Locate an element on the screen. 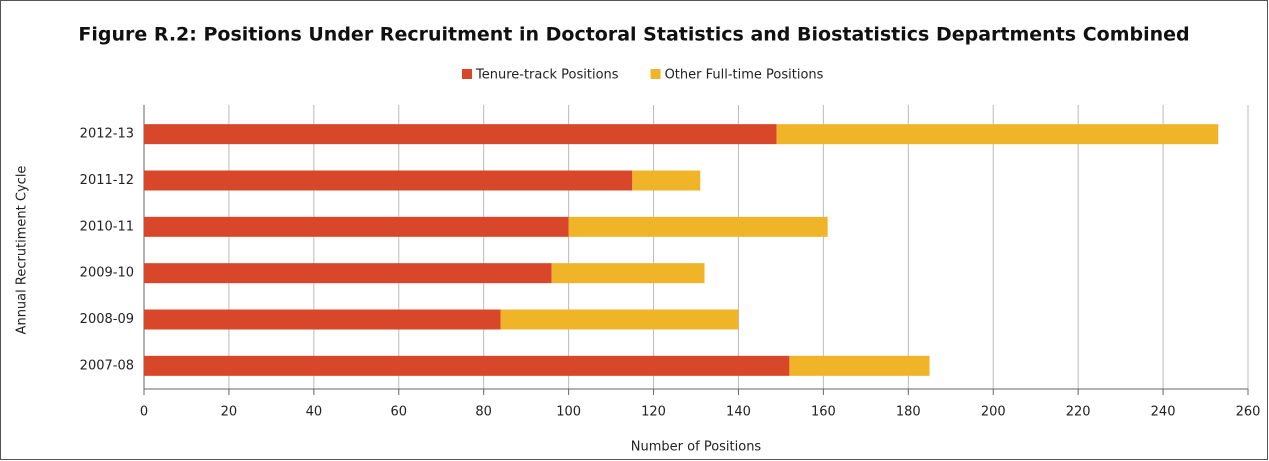 The image size is (1269, 461). x-tick-label: 220 is located at coordinates (1078, 412).